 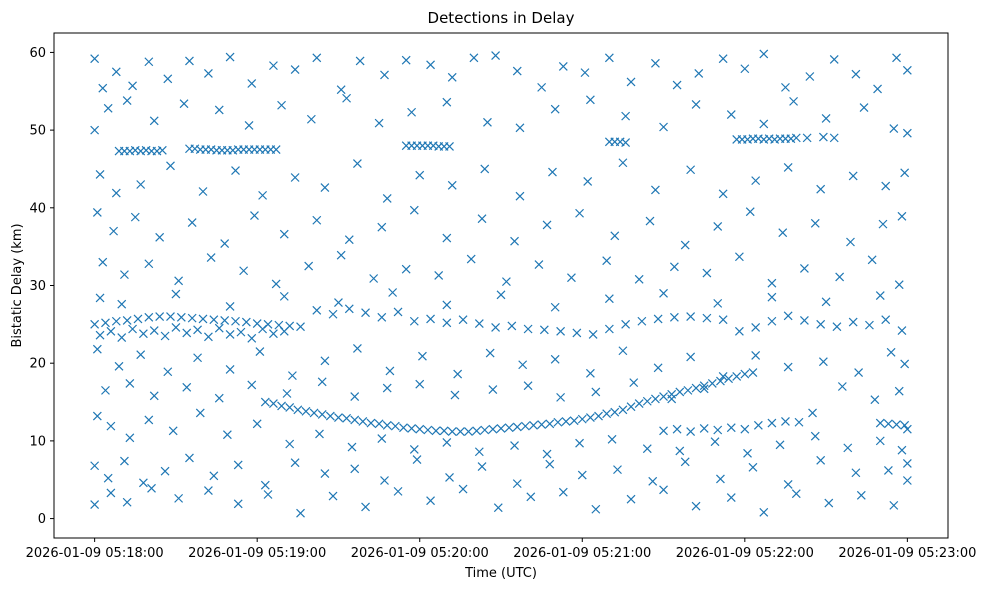 I want to click on x-tick-label: 2026-01-09 05:19:00, so click(x=257, y=553).